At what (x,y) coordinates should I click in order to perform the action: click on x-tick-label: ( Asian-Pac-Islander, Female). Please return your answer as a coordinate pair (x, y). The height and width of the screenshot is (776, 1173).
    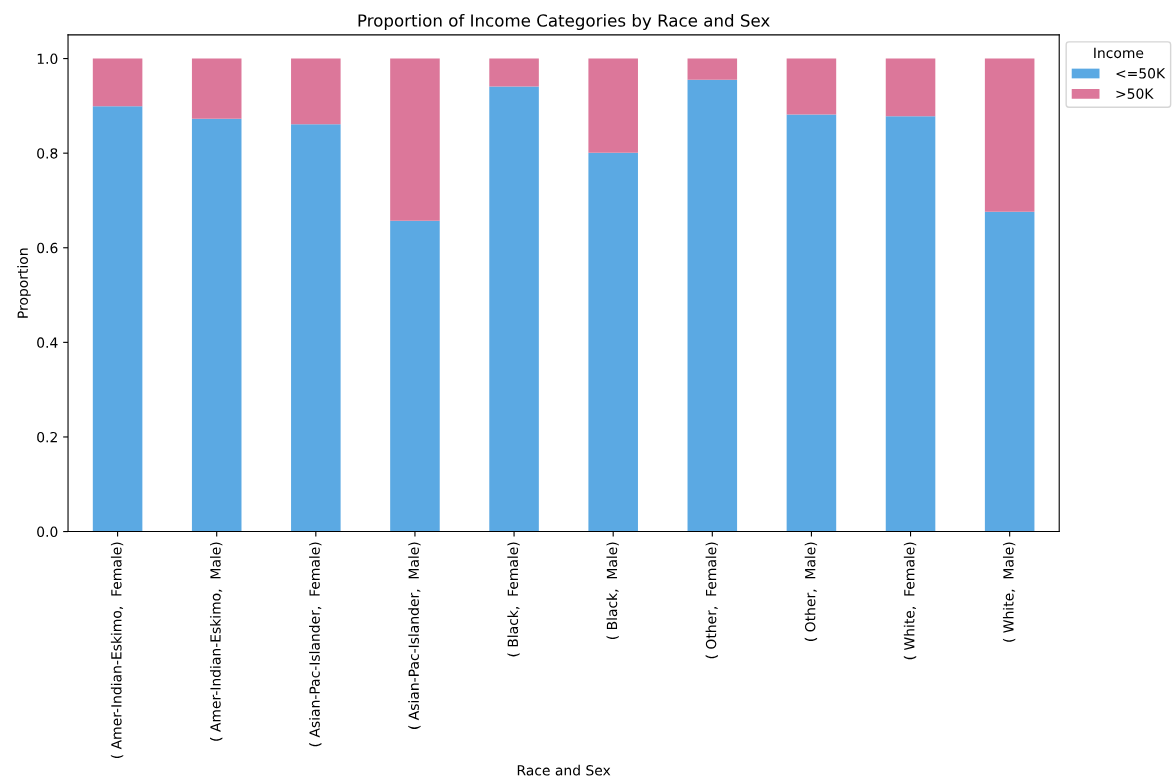
    Looking at the image, I should click on (315, 644).